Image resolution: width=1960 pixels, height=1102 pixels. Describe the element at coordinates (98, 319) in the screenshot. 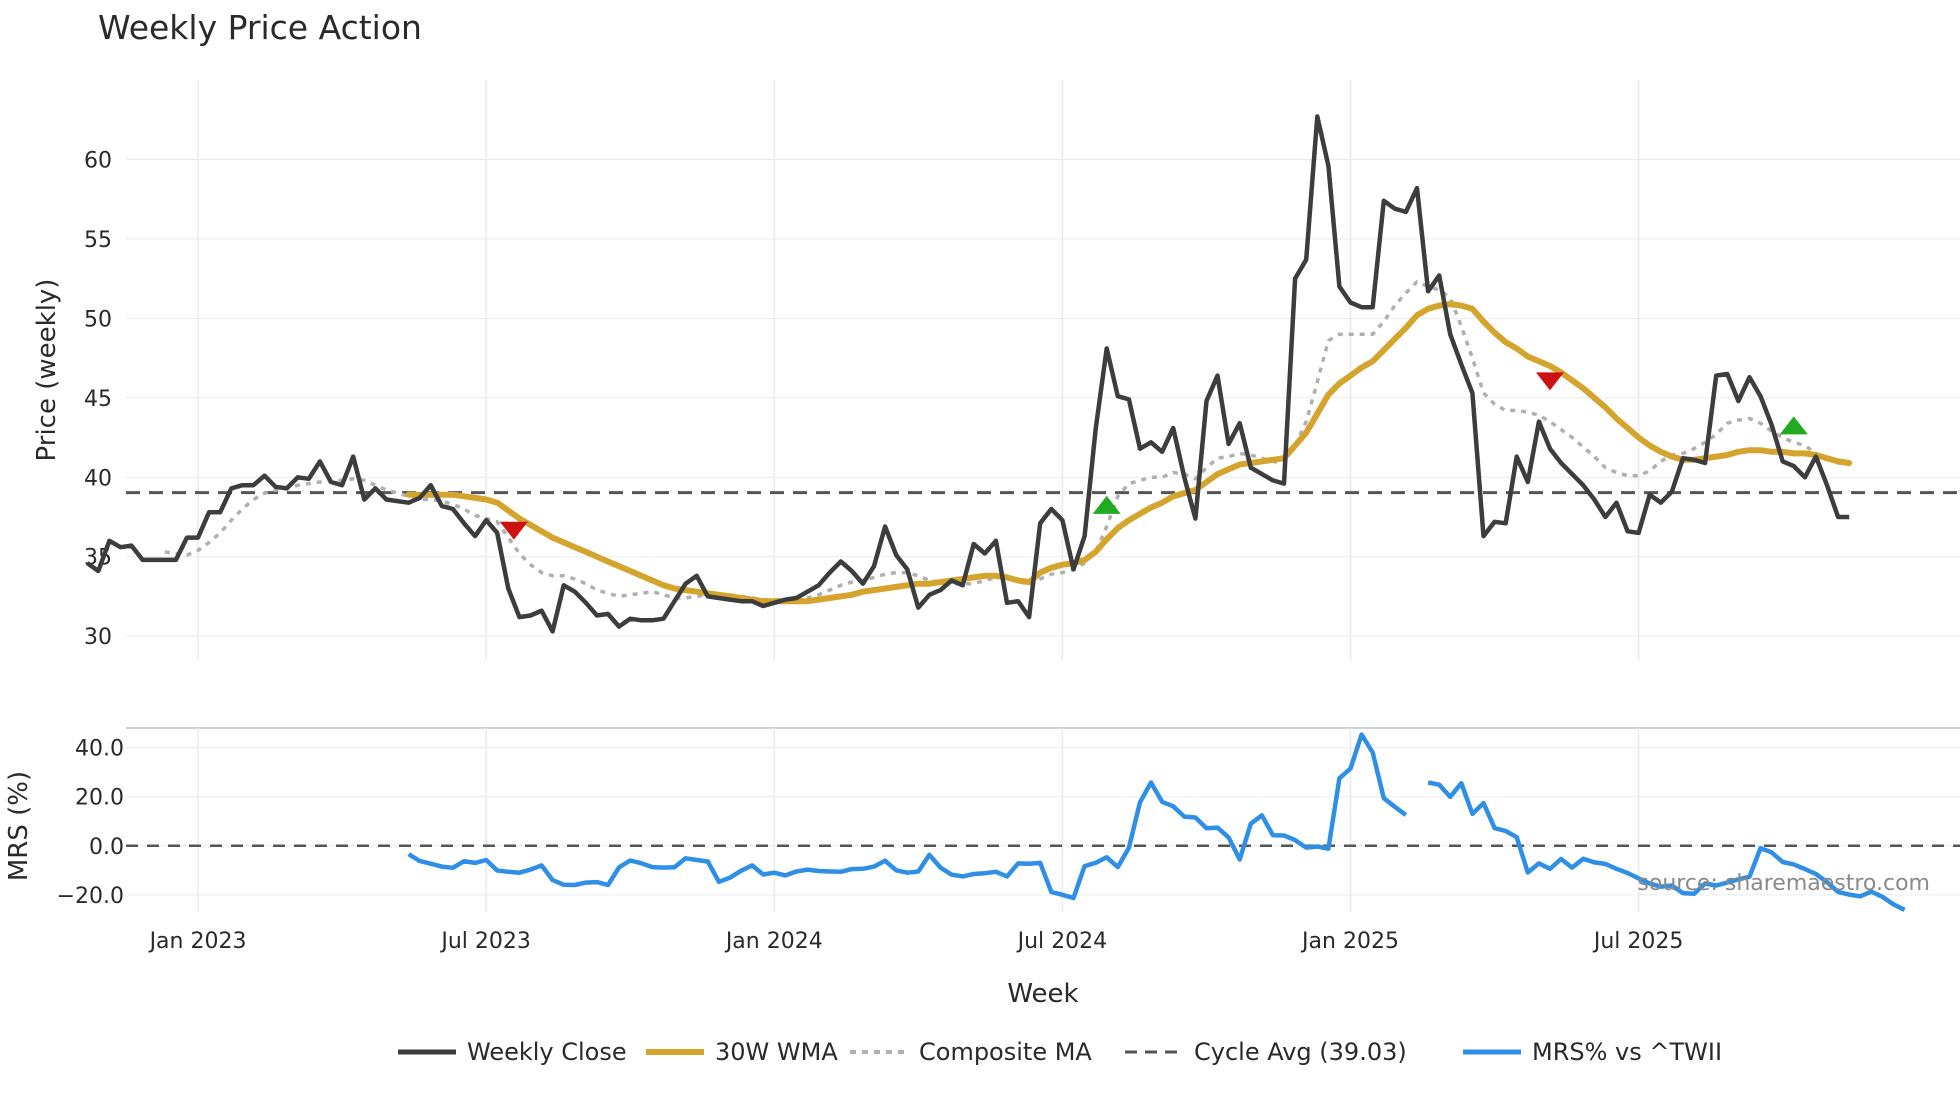

I see `price-tick-label: 50` at that location.